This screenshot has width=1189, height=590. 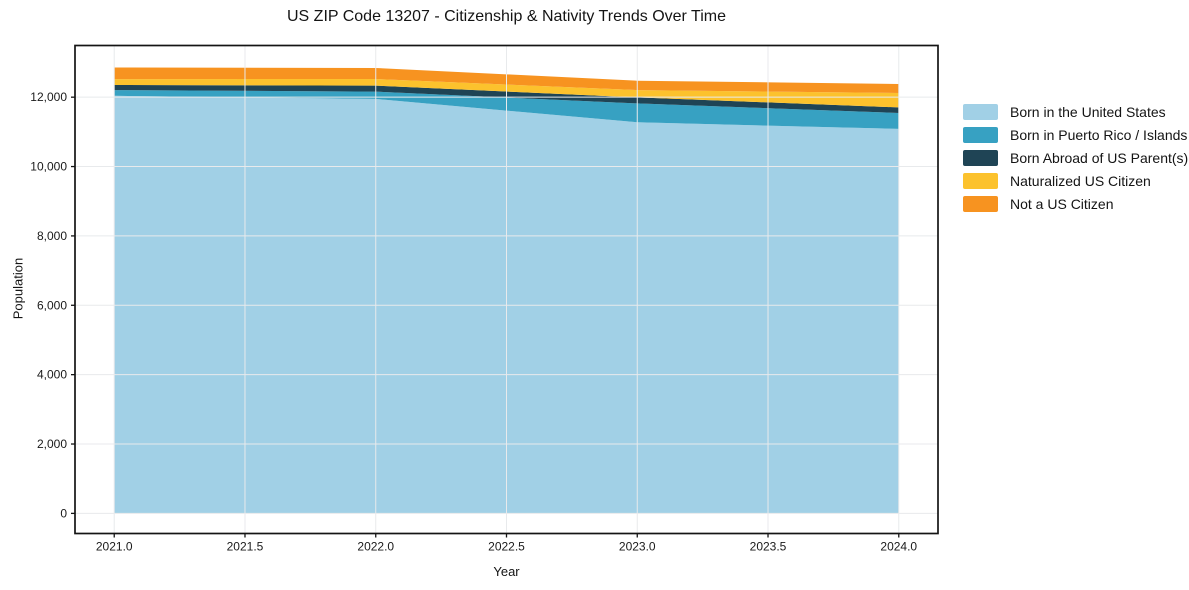 What do you see at coordinates (1099, 158) in the screenshot?
I see `legend-label: Born Abroad of US Parent(s)` at bounding box center [1099, 158].